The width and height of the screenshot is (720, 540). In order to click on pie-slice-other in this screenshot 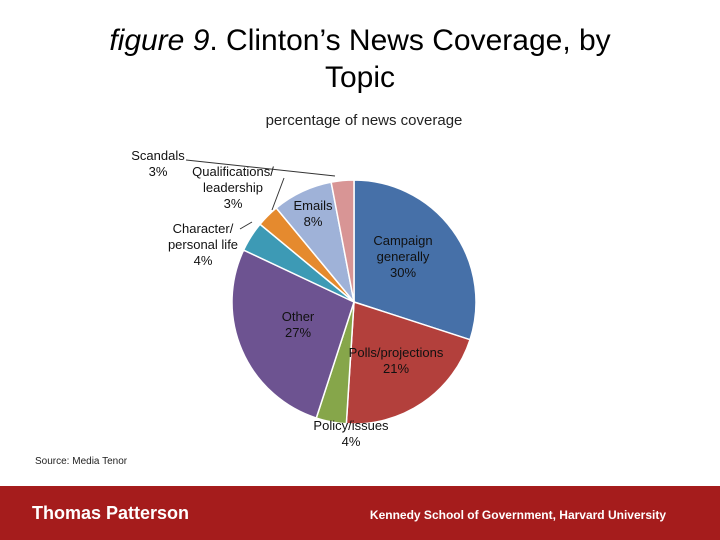, I will do `click(293, 334)`.